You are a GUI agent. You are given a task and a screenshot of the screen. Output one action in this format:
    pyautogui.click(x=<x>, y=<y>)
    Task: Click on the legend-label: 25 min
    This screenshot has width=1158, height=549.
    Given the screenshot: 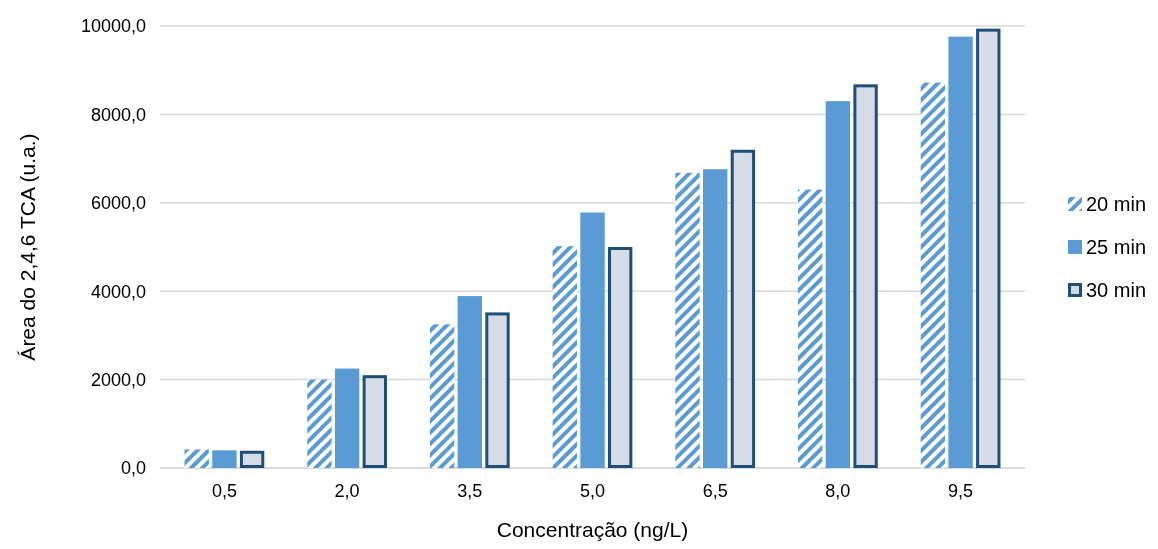 What is the action you would take?
    pyautogui.click(x=1116, y=247)
    